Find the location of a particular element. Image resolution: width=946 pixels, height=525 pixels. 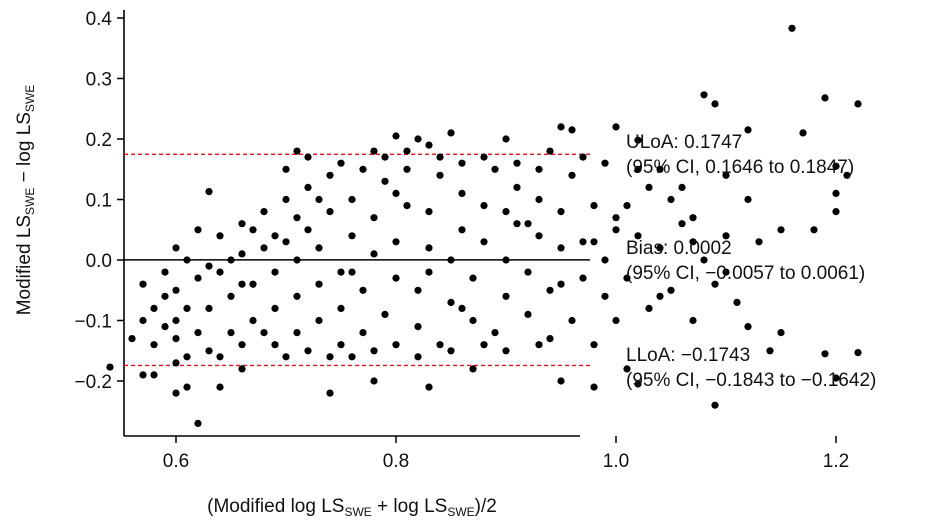

x-tick-label: 1.2 is located at coordinates (836, 461).